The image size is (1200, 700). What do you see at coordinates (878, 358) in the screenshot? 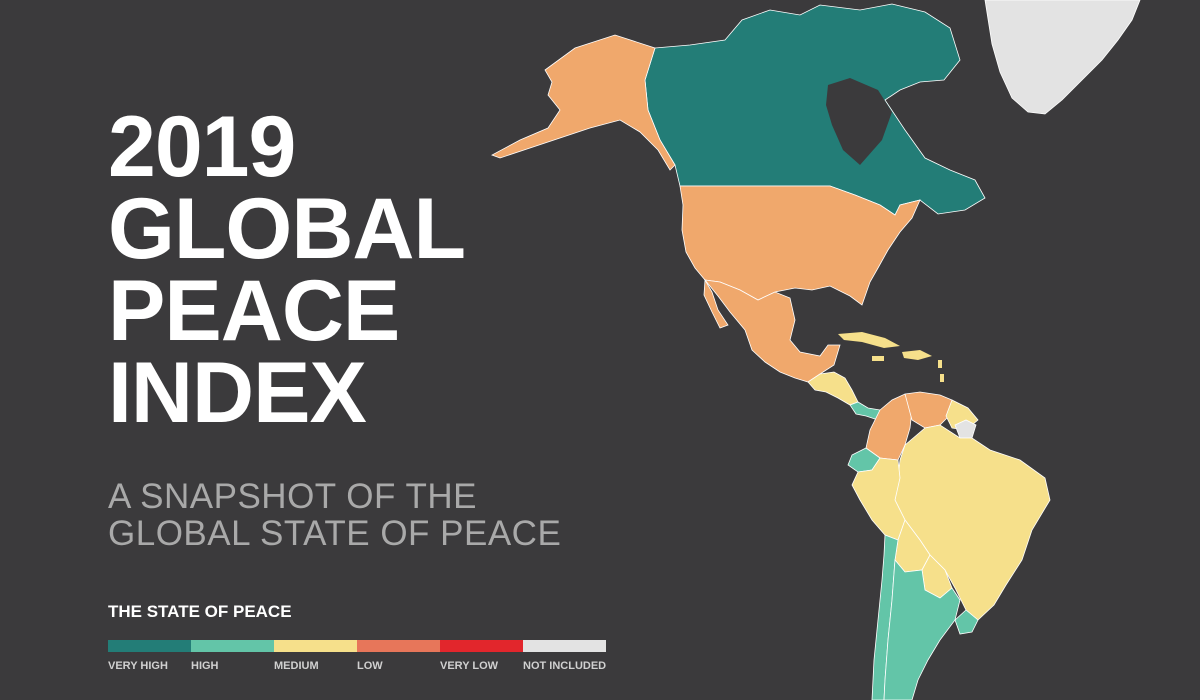
I see `region-jamaica` at bounding box center [878, 358].